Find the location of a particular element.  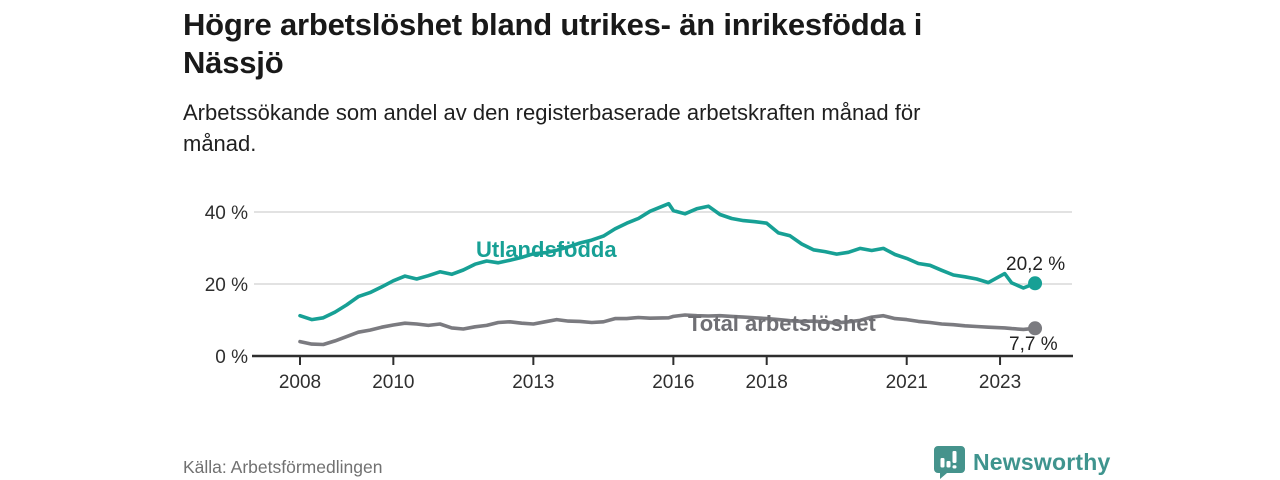

x-axis-tick-label: 2008 is located at coordinates (300, 382).